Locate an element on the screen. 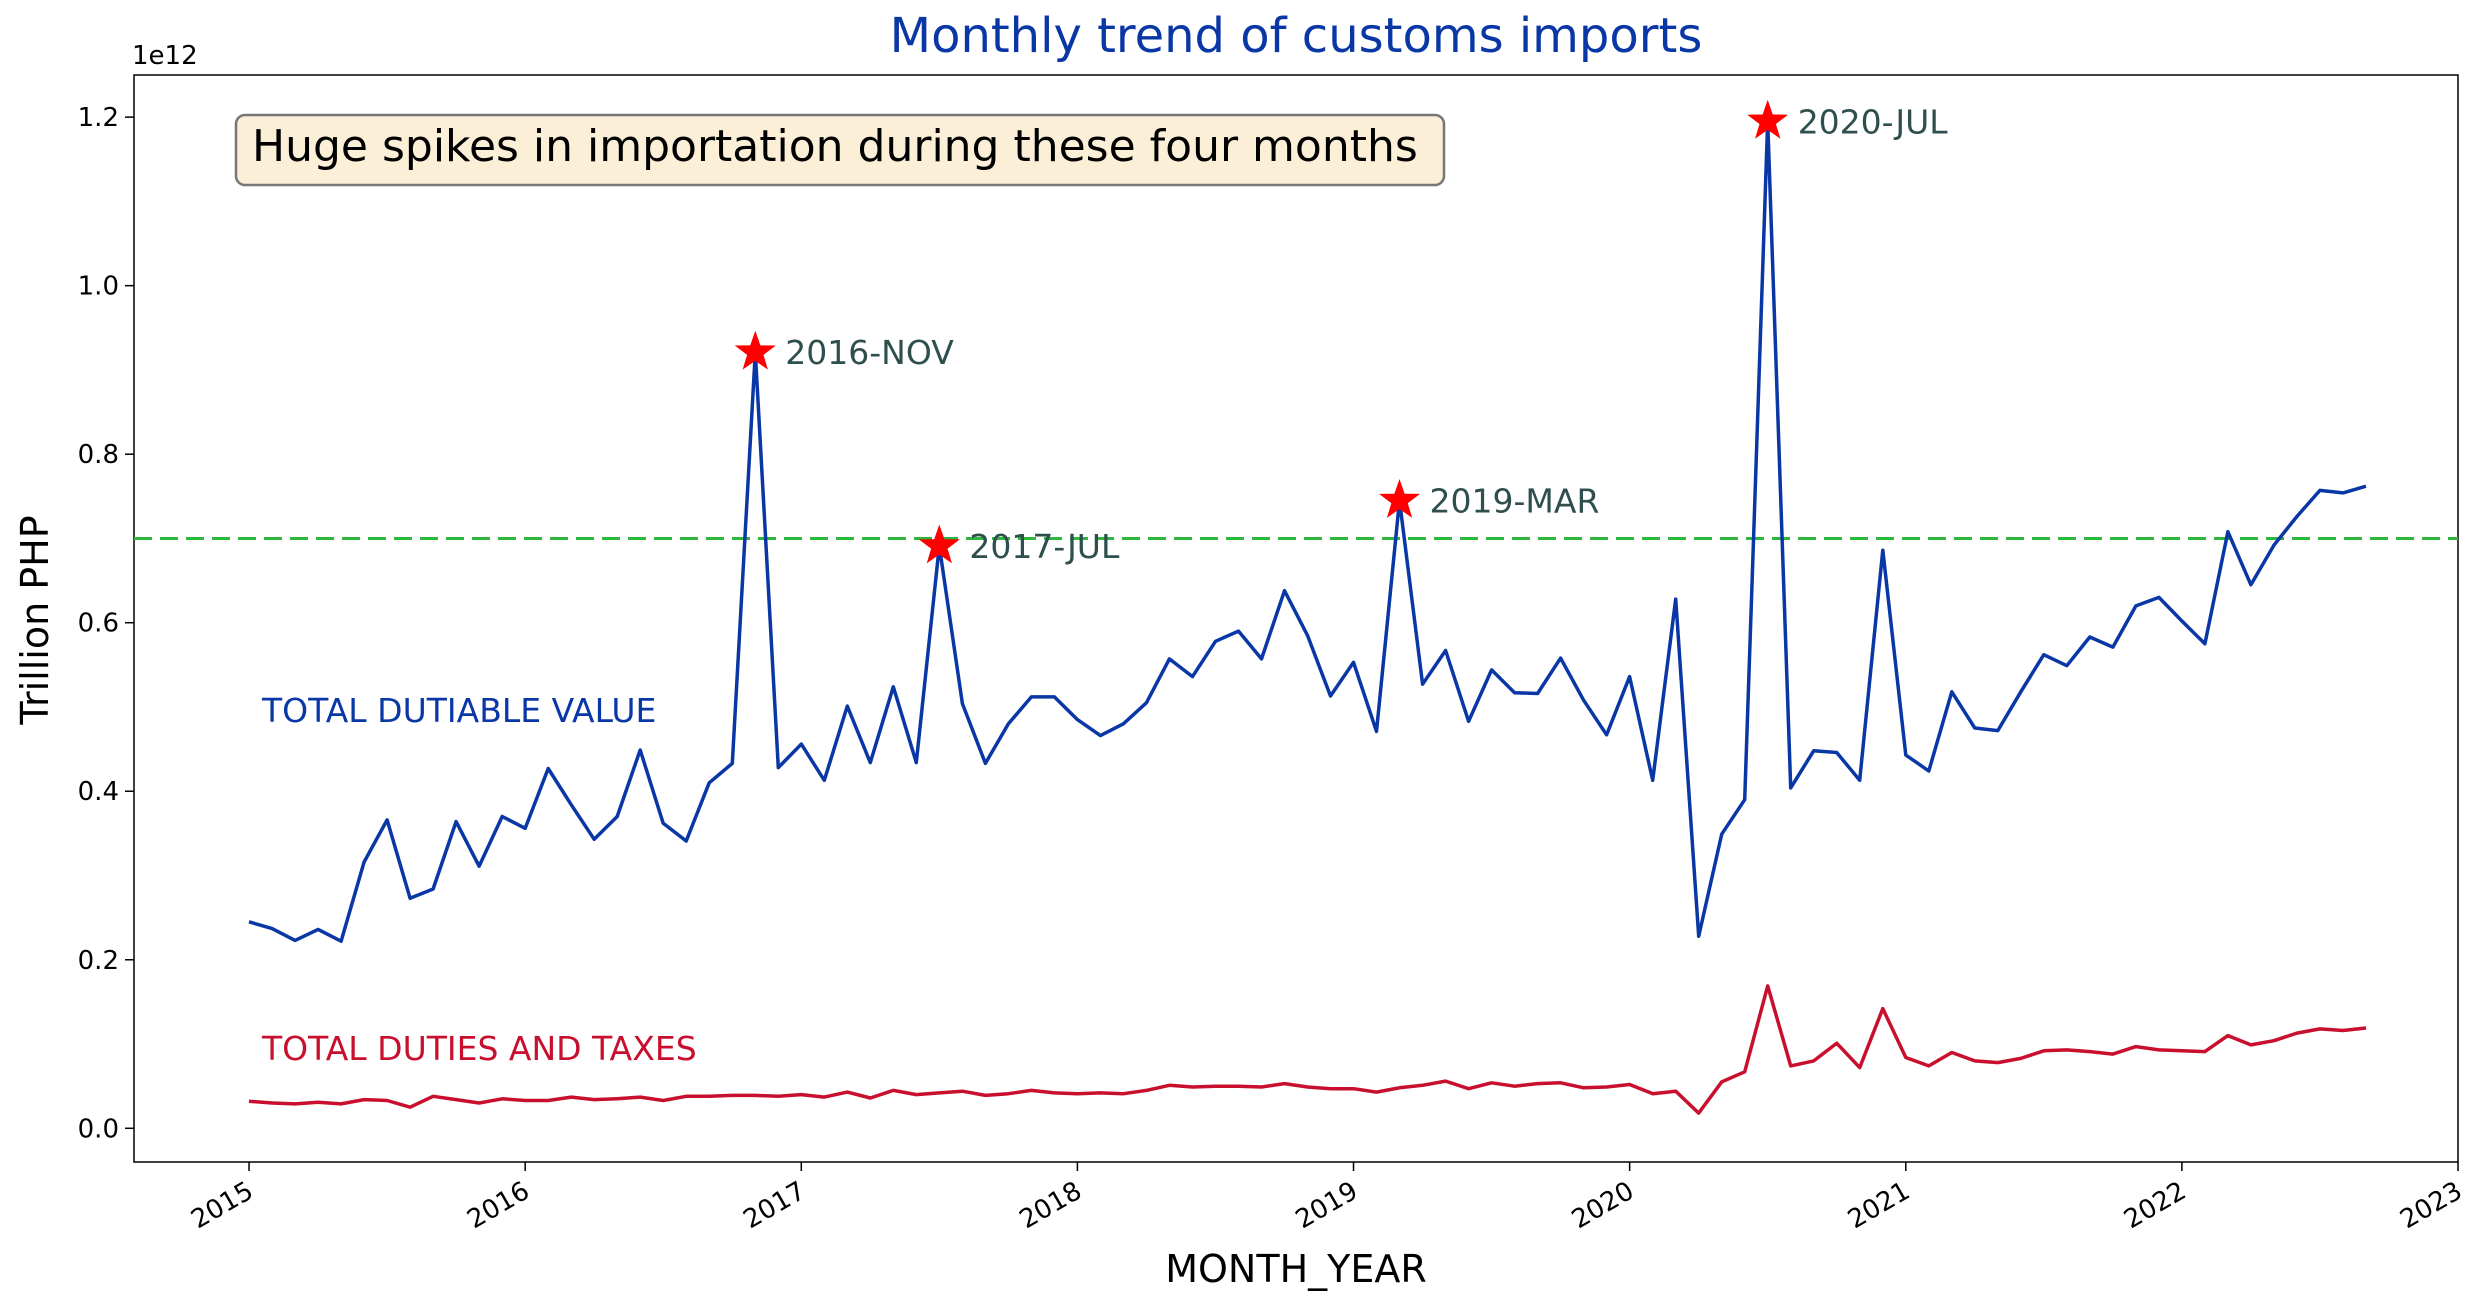 This screenshot has height=1311, width=2477. x-tick-label: 2017 is located at coordinates (774, 1205).